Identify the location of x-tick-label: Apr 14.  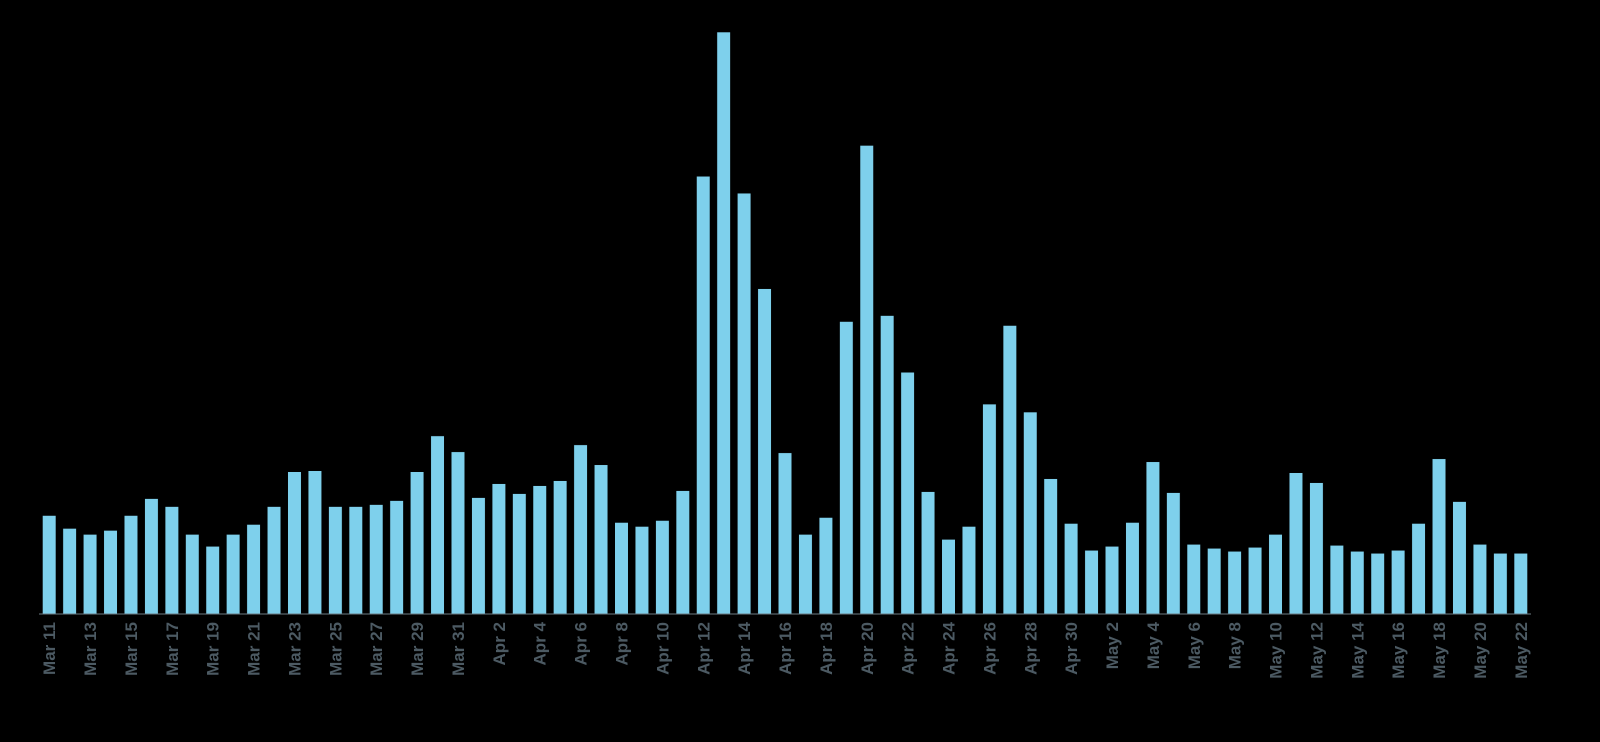
(744, 647).